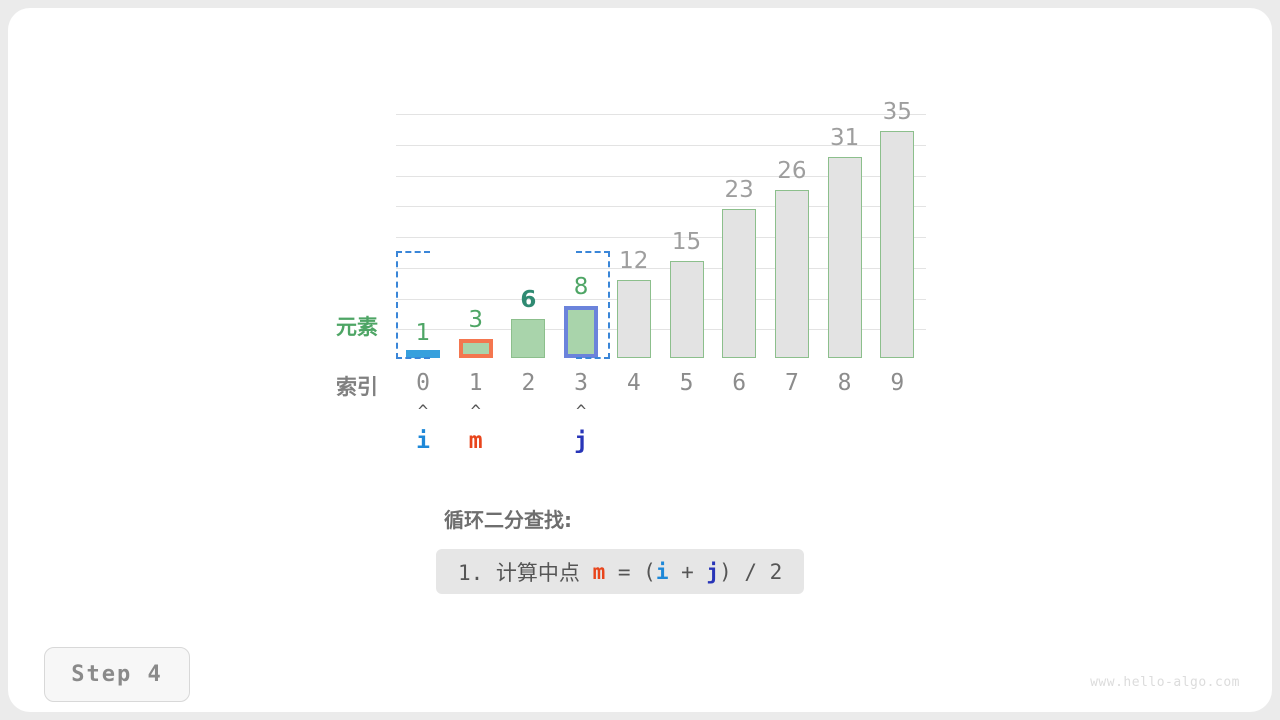  What do you see at coordinates (581, 441) in the screenshot?
I see `pointer-label-j: j` at bounding box center [581, 441].